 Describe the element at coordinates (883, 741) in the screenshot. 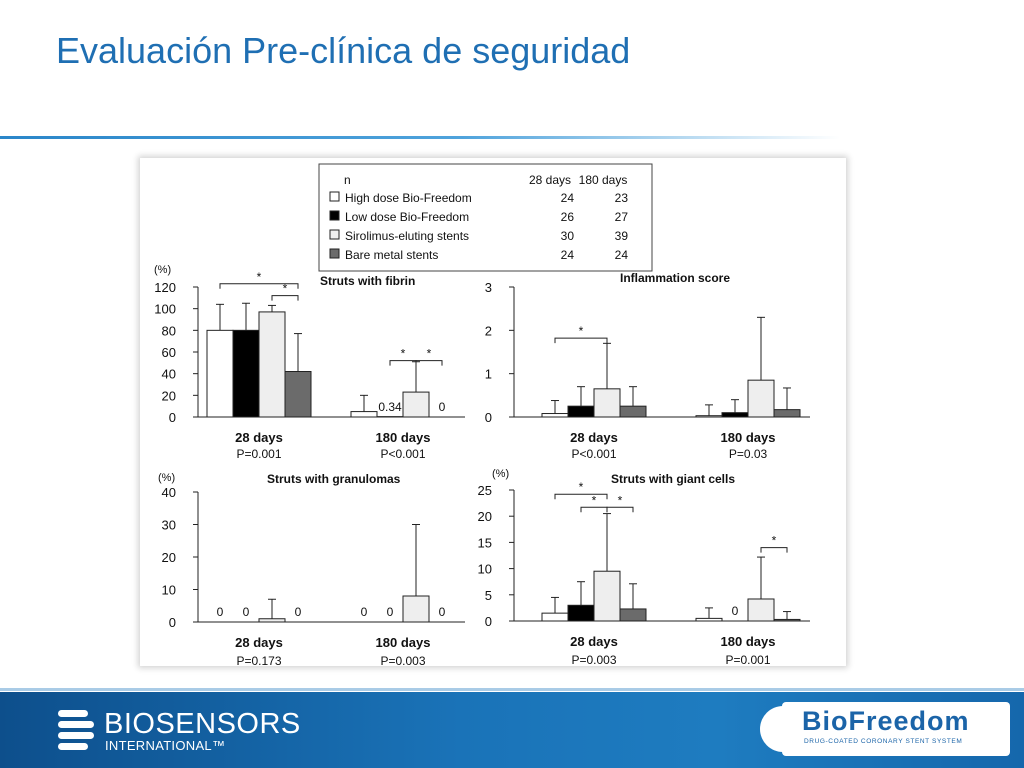

I see `product-tagline: DRUG-COATED CORONARY STENT SYSTEM` at that location.